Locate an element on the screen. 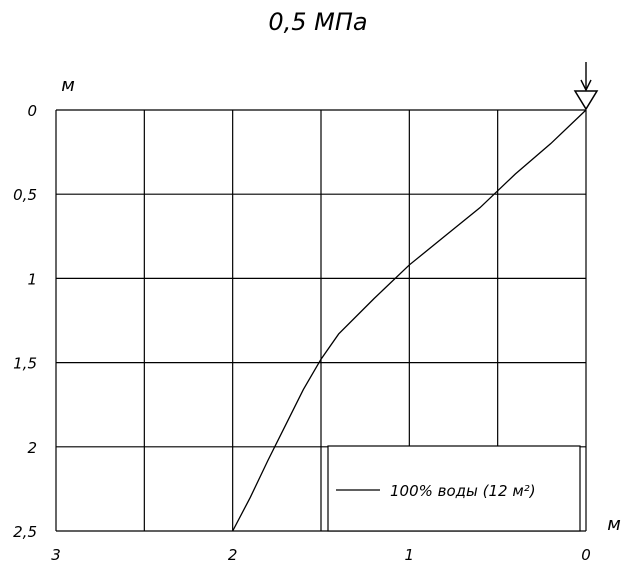  x-tick-label: 2 is located at coordinates (233, 555).